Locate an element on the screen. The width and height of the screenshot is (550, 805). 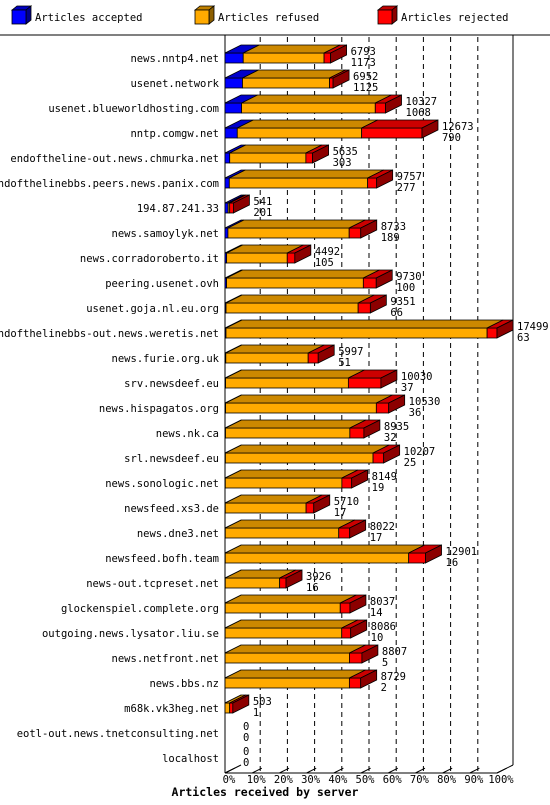
category-label: news.furie.org.uk is located at coordinates (166, 359).